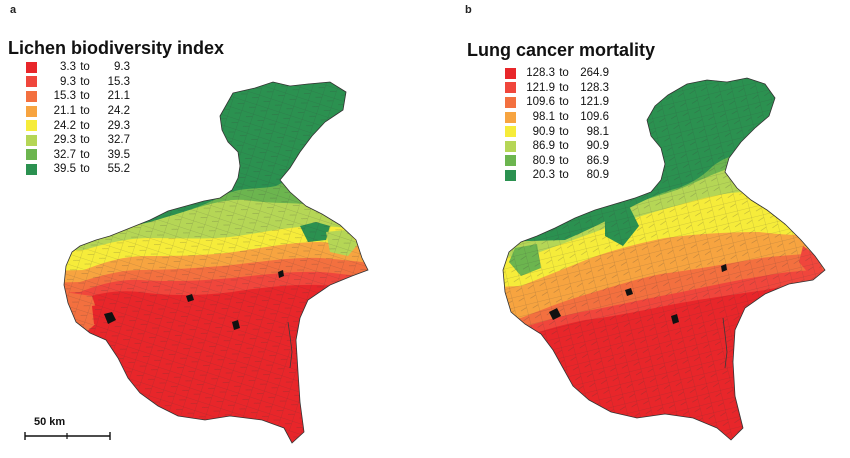 Image resolution: width=850 pixels, height=458 pixels. I want to click on legend-range-to: 24.2, so click(118, 111).